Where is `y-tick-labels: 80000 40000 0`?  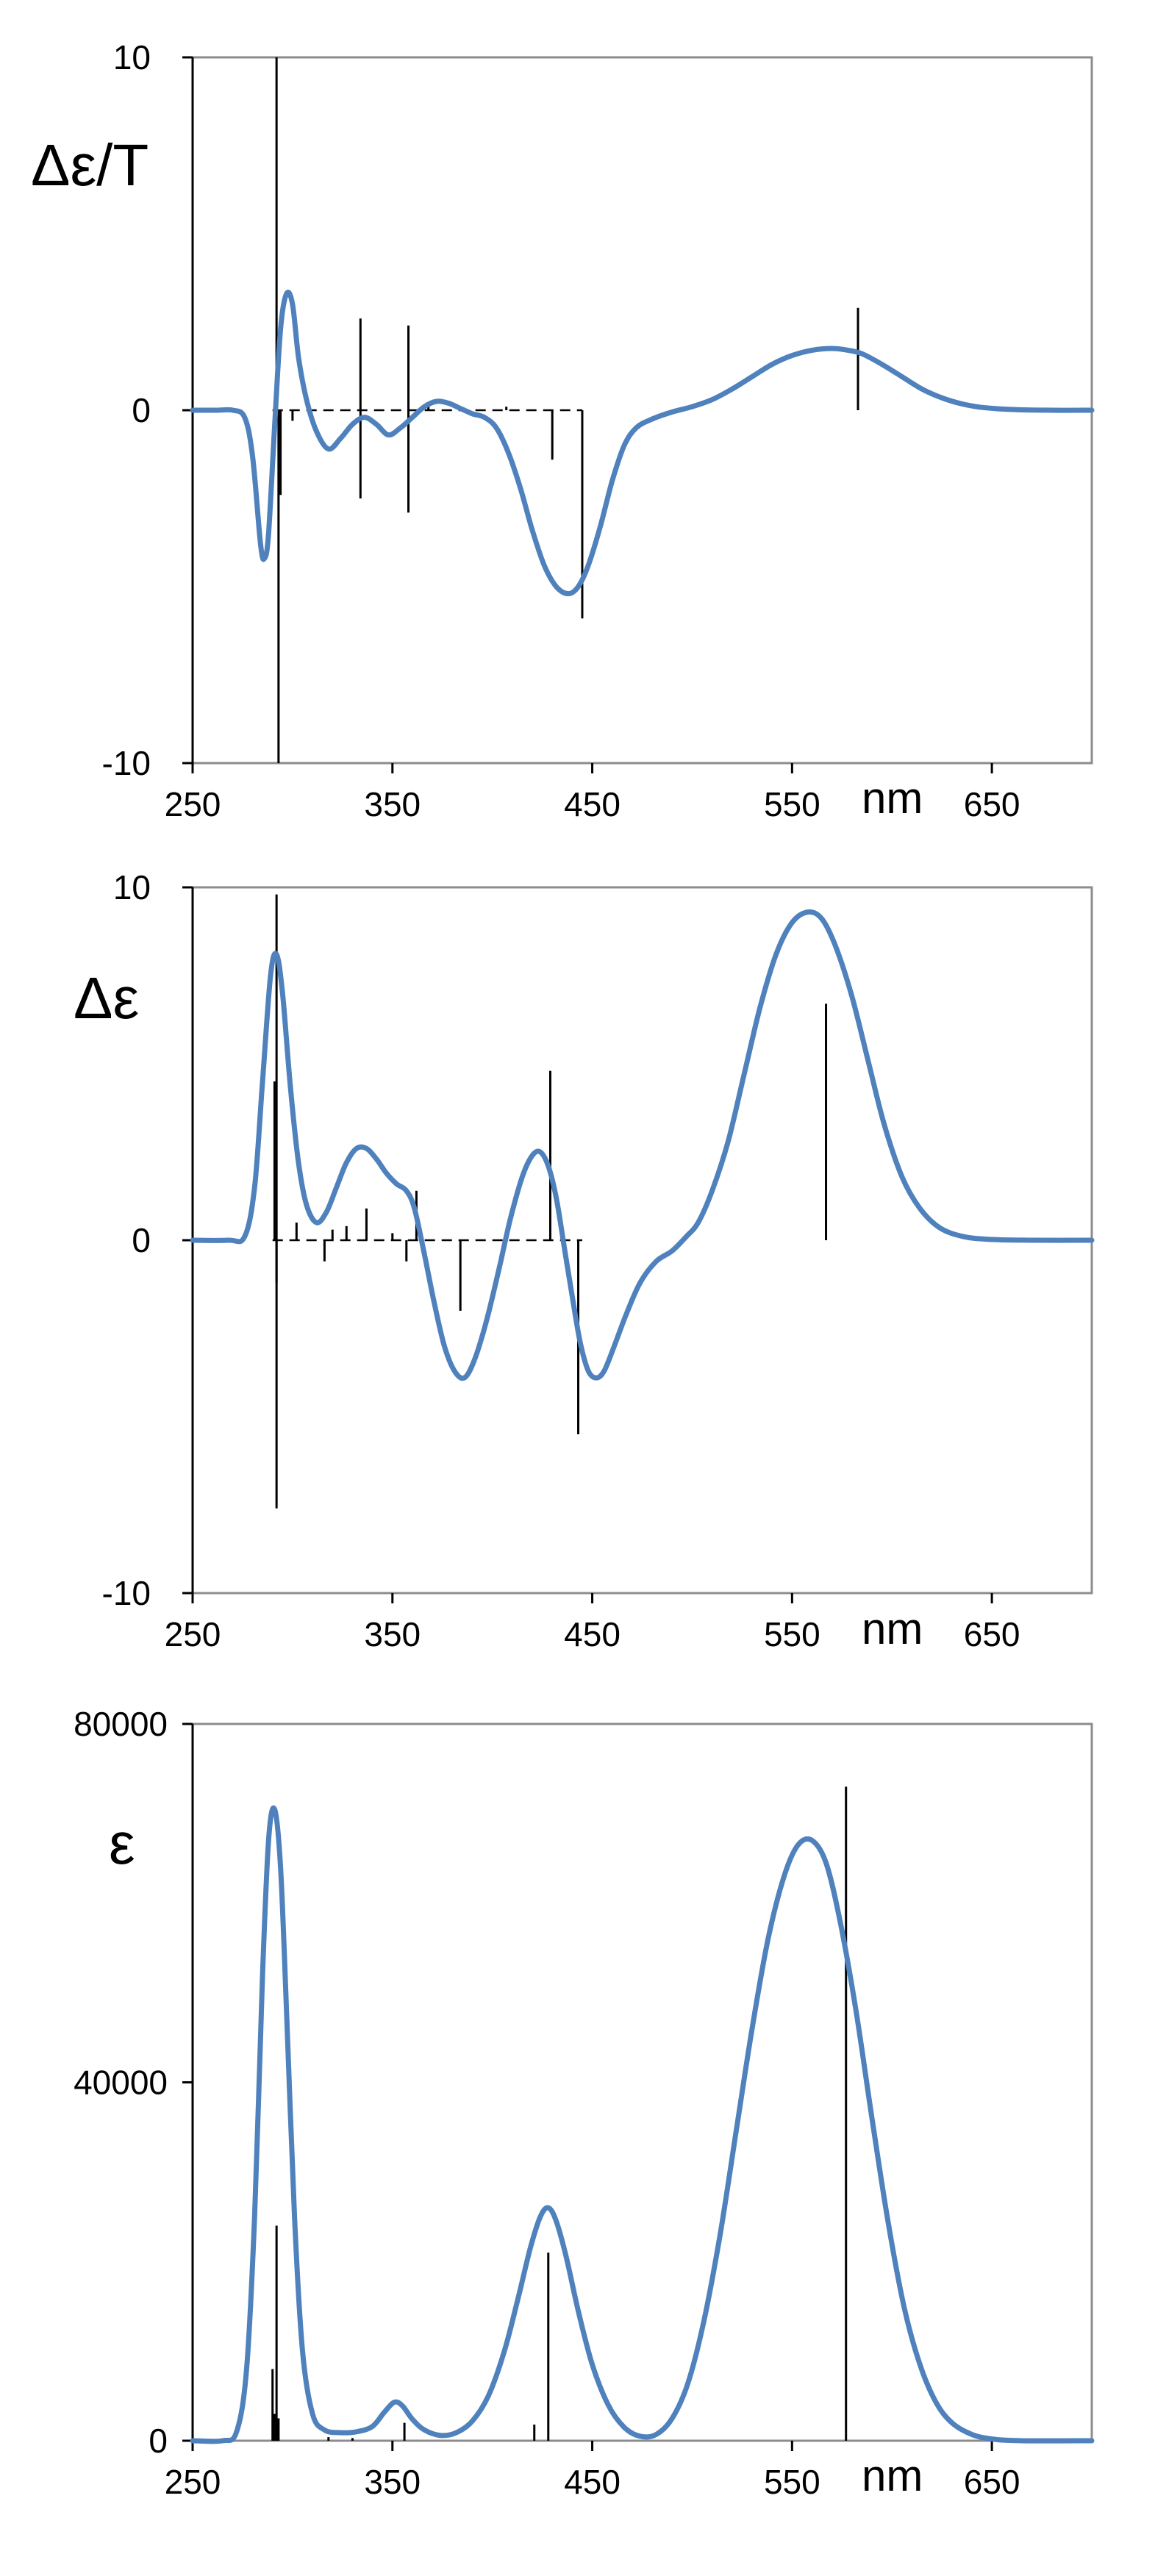 y-tick-labels: 80000 40000 0 is located at coordinates (121, 2082).